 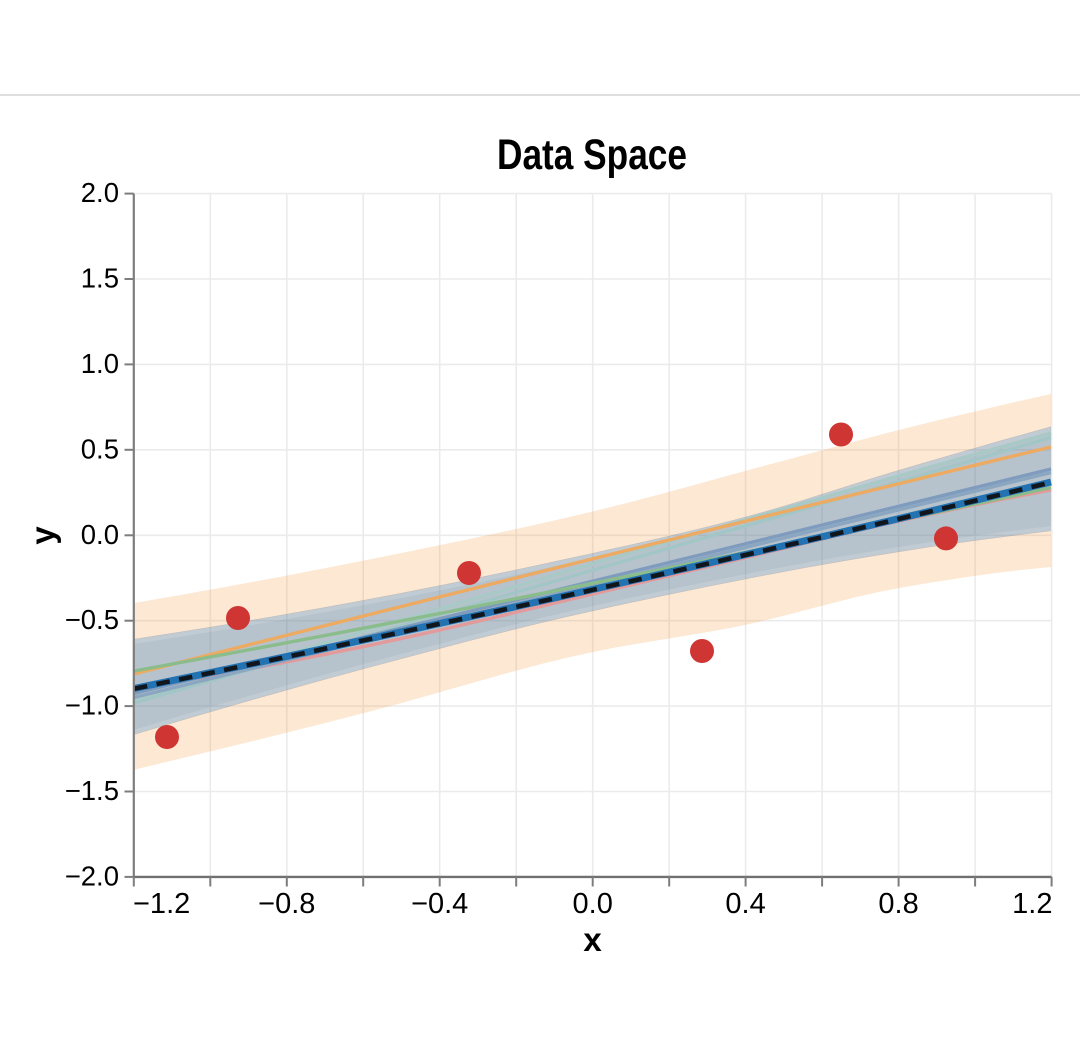 What do you see at coordinates (100, 278) in the screenshot?
I see `svg-text: 1.5` at bounding box center [100, 278].